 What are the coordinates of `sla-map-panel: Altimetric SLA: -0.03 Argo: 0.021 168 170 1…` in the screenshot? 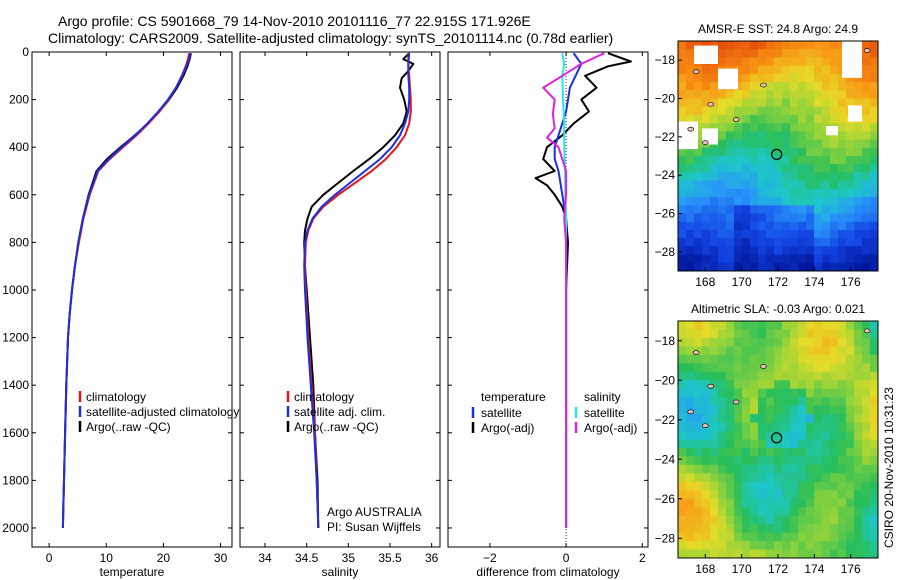 It's located at (767, 439).